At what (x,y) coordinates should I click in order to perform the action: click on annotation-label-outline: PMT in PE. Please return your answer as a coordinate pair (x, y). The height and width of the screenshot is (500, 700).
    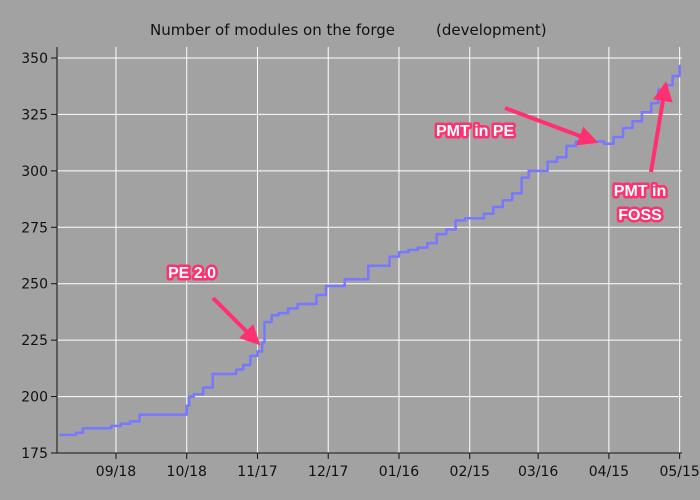
    Looking at the image, I should click on (475, 131).